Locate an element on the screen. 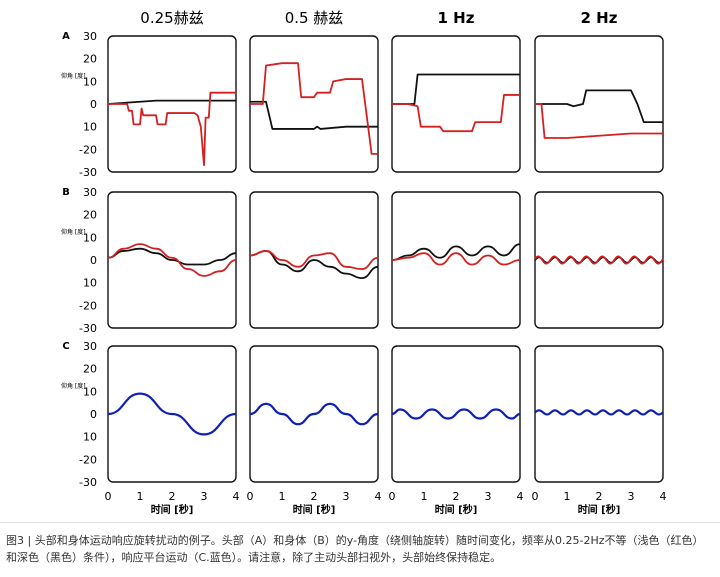  caption-divider is located at coordinates (360, 522).